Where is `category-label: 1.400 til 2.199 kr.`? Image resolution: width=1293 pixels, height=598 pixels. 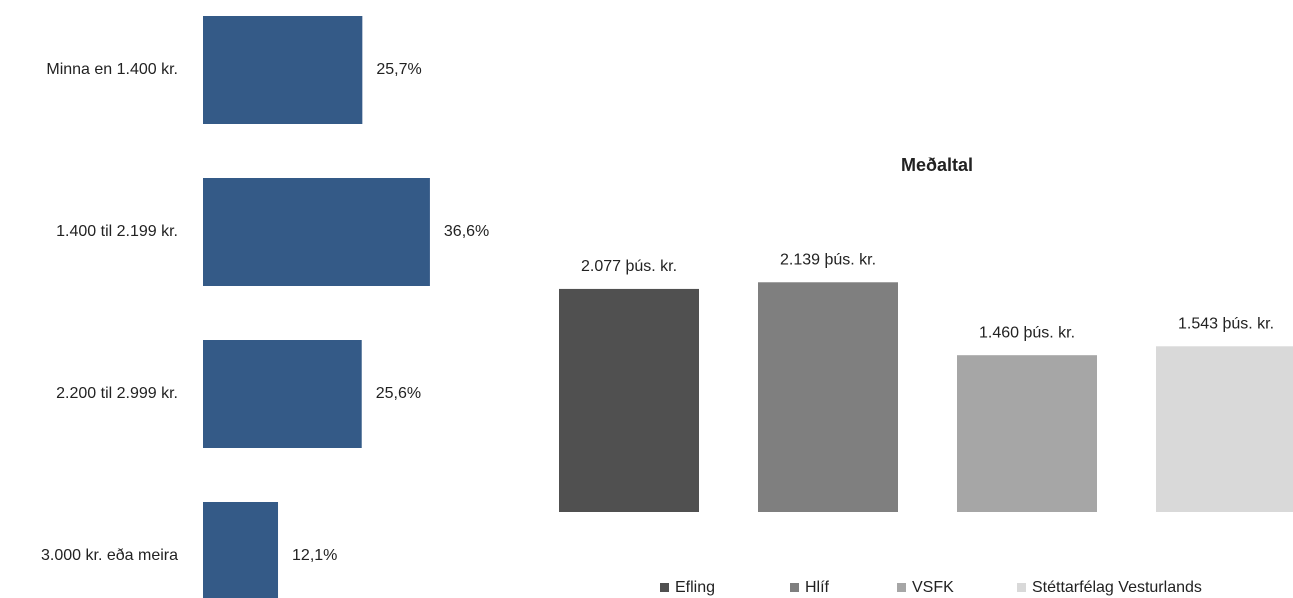 category-label: 1.400 til 2.199 kr. is located at coordinates (117, 231).